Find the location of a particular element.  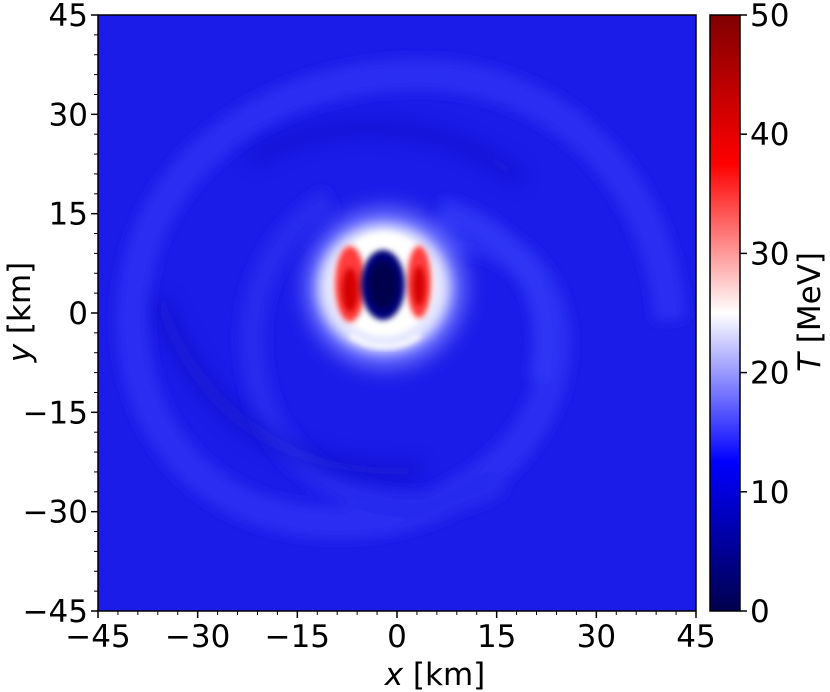

x-tick-label: −30 is located at coordinates (197, 637).